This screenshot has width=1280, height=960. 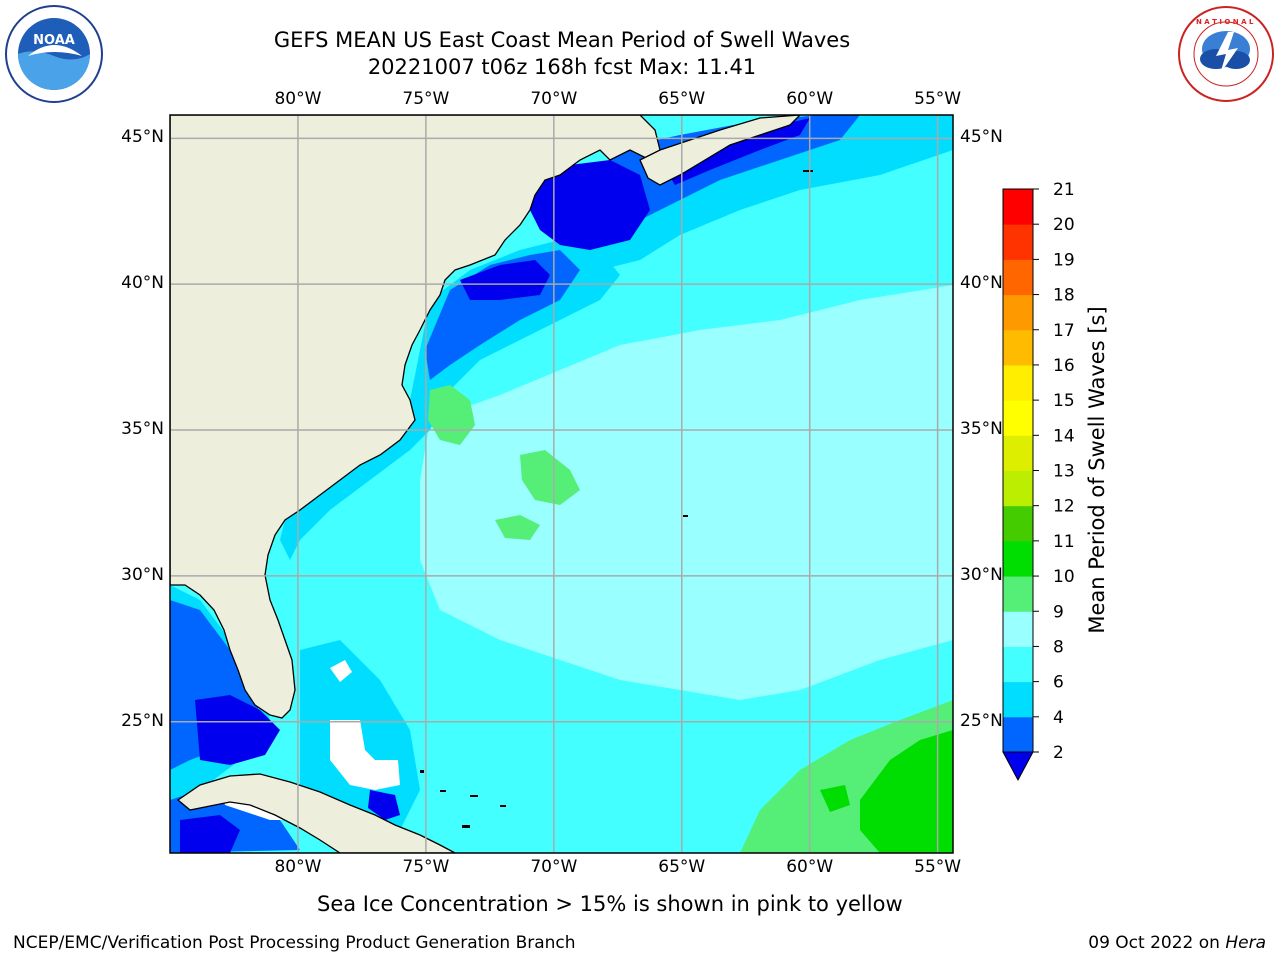 I want to click on lat-label-right: 40°N, so click(x=981, y=283).